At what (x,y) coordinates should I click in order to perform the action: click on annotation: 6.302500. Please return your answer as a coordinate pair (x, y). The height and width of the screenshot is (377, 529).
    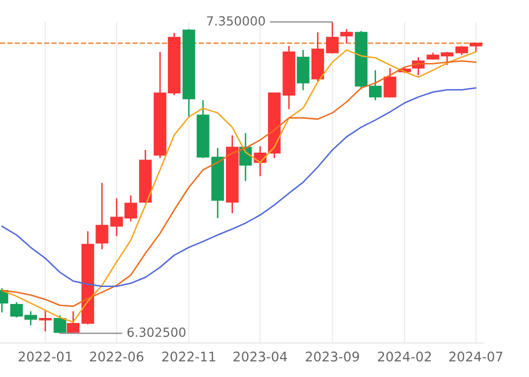
    Looking at the image, I should click on (157, 332).